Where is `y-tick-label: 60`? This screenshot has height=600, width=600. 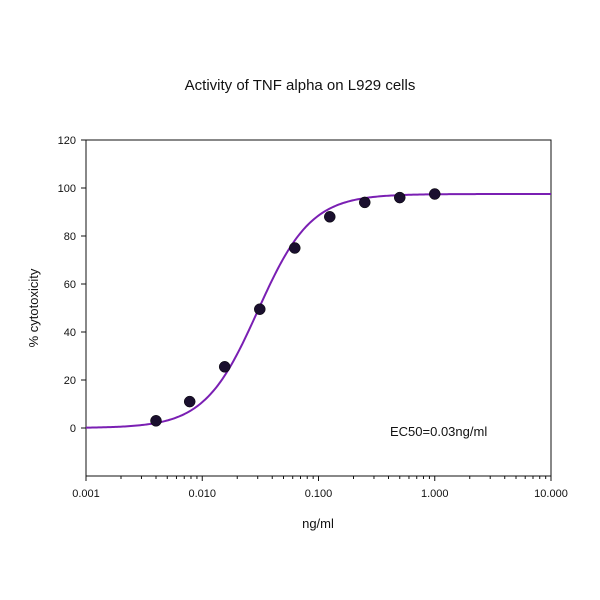
y-tick-label: 60 is located at coordinates (70, 285).